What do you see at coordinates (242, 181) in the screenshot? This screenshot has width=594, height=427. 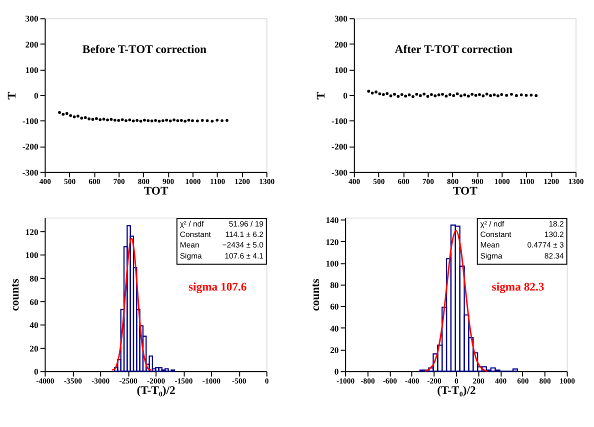 I see `x-tick-label: 1200` at bounding box center [242, 181].